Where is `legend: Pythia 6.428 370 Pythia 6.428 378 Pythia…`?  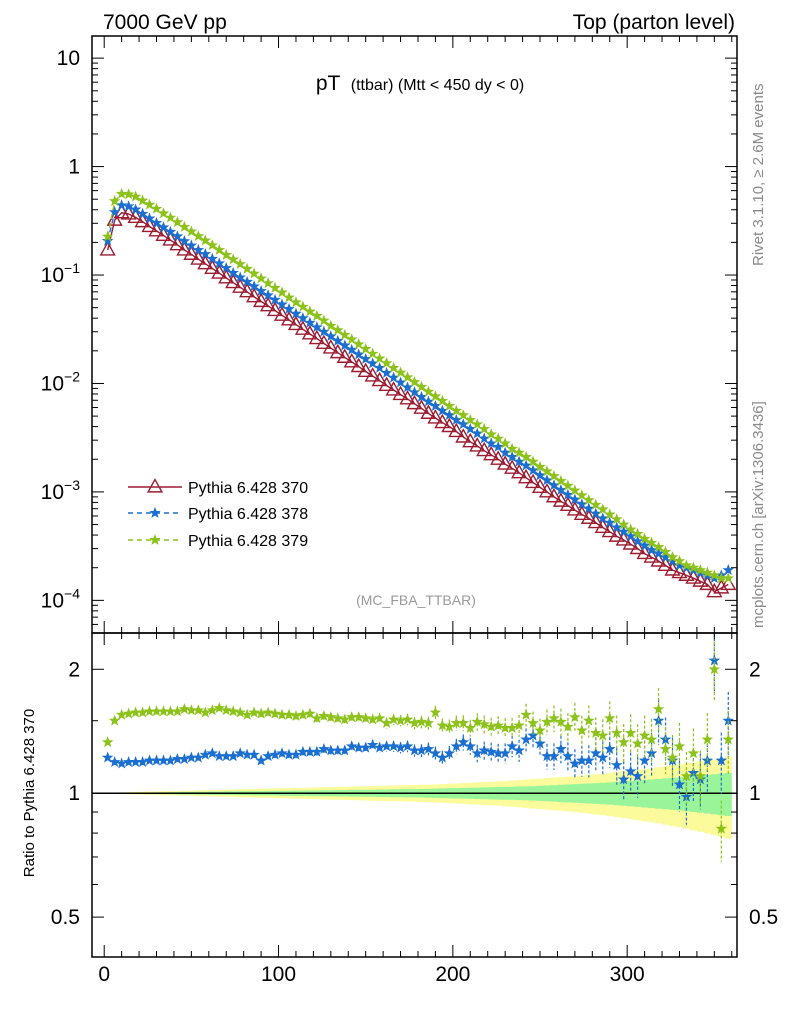
legend: Pythia 6.428 370 Pythia 6.428 378 Pythia… is located at coordinates (218, 514).